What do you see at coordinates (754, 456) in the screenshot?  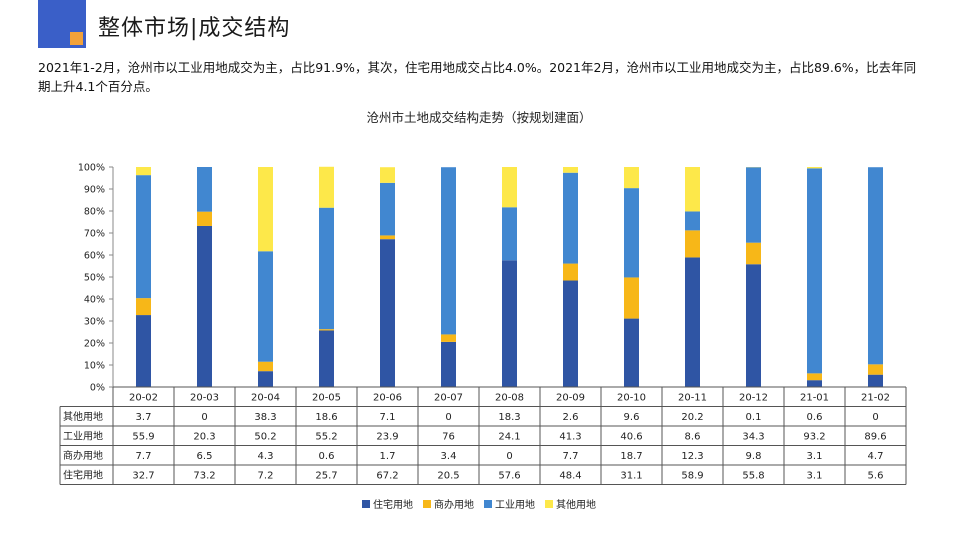 I see `data-label: 9.8` at bounding box center [754, 456].